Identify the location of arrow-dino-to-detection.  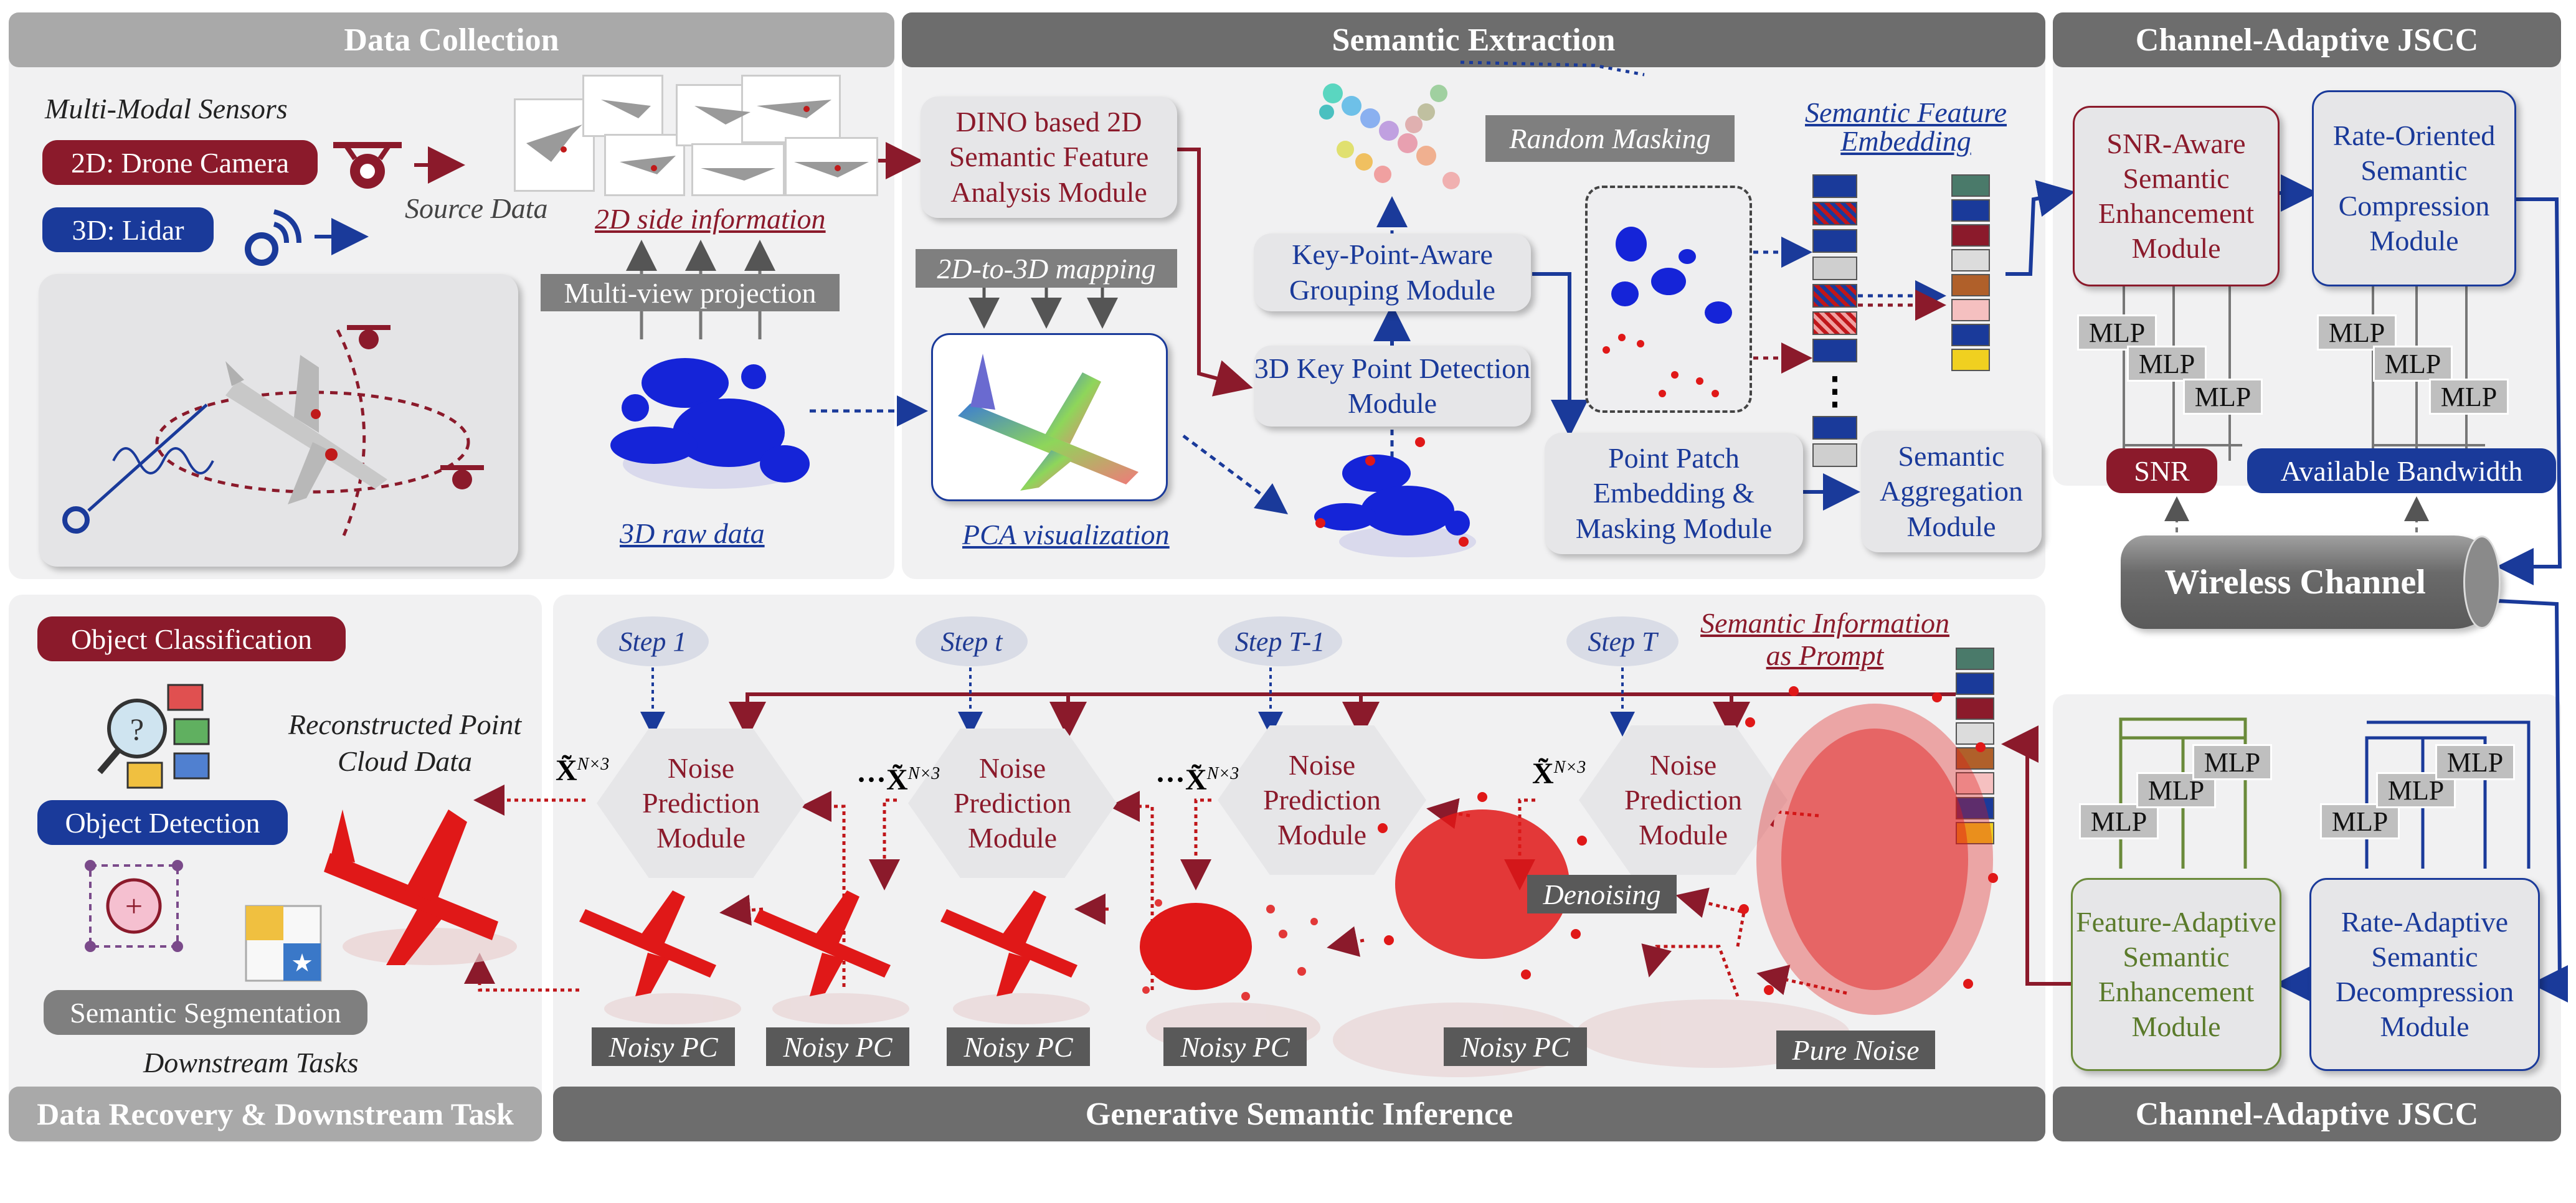
(1215, 272).